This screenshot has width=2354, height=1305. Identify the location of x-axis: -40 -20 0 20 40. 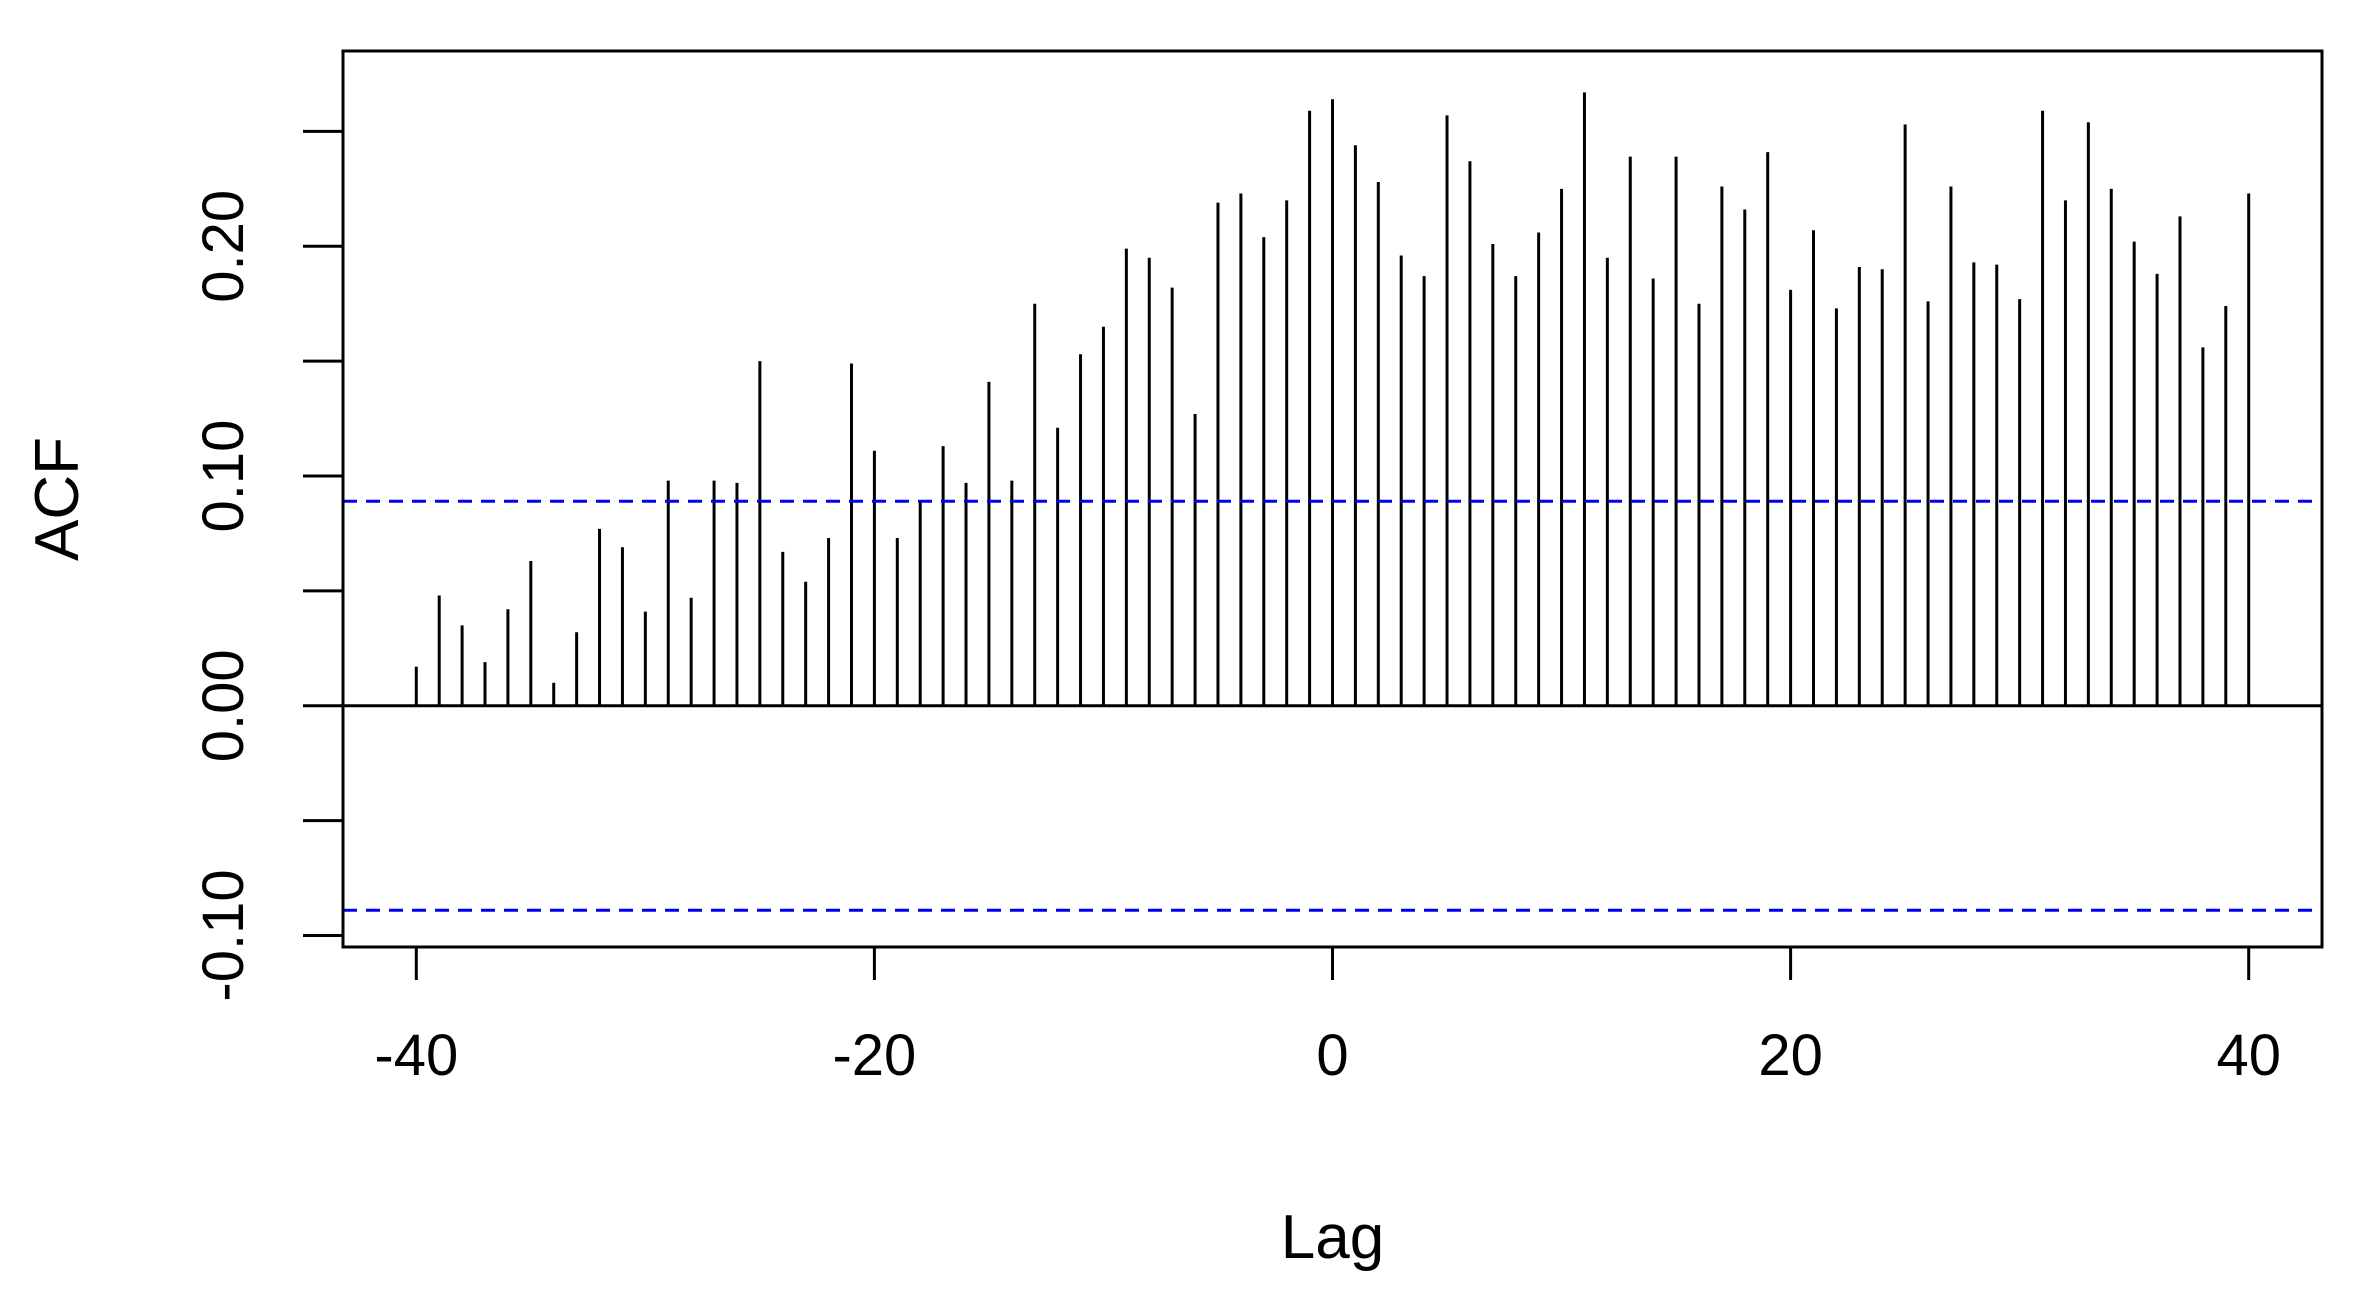
(1327, 1016).